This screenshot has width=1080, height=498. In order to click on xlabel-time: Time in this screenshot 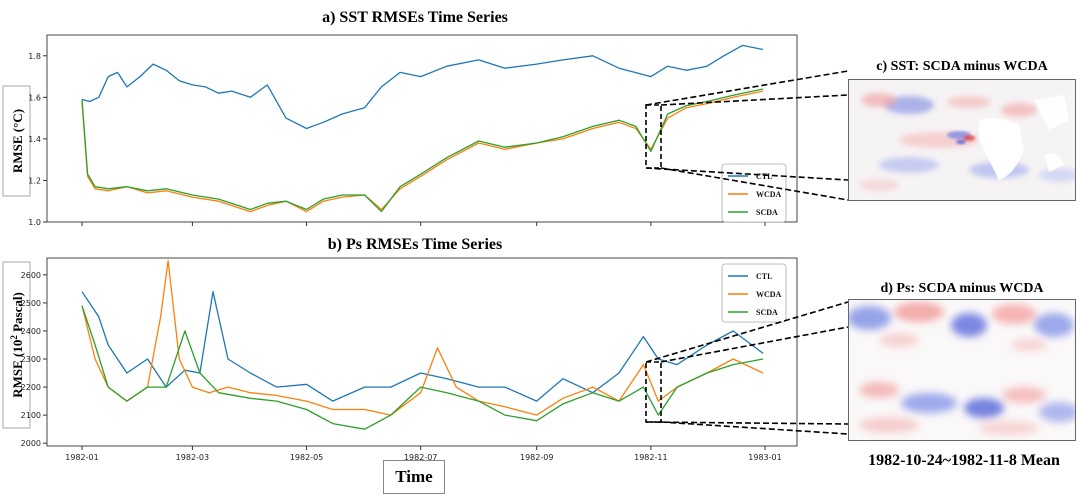, I will do `click(414, 476)`.